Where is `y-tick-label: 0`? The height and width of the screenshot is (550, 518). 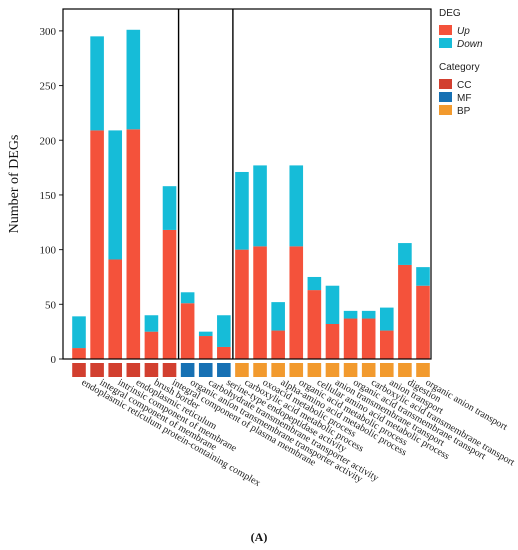 y-tick-label: 0 is located at coordinates (54, 360).